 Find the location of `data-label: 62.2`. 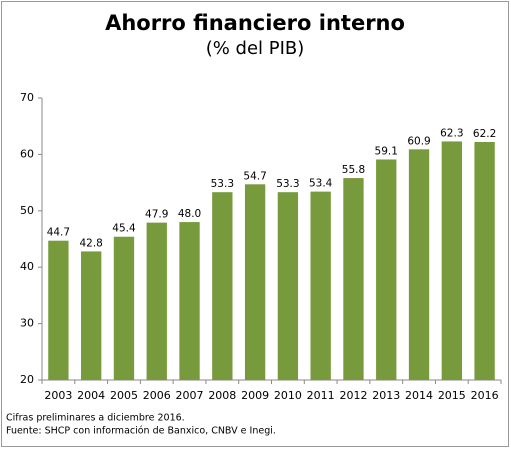

data-label: 62.2 is located at coordinates (484, 134).